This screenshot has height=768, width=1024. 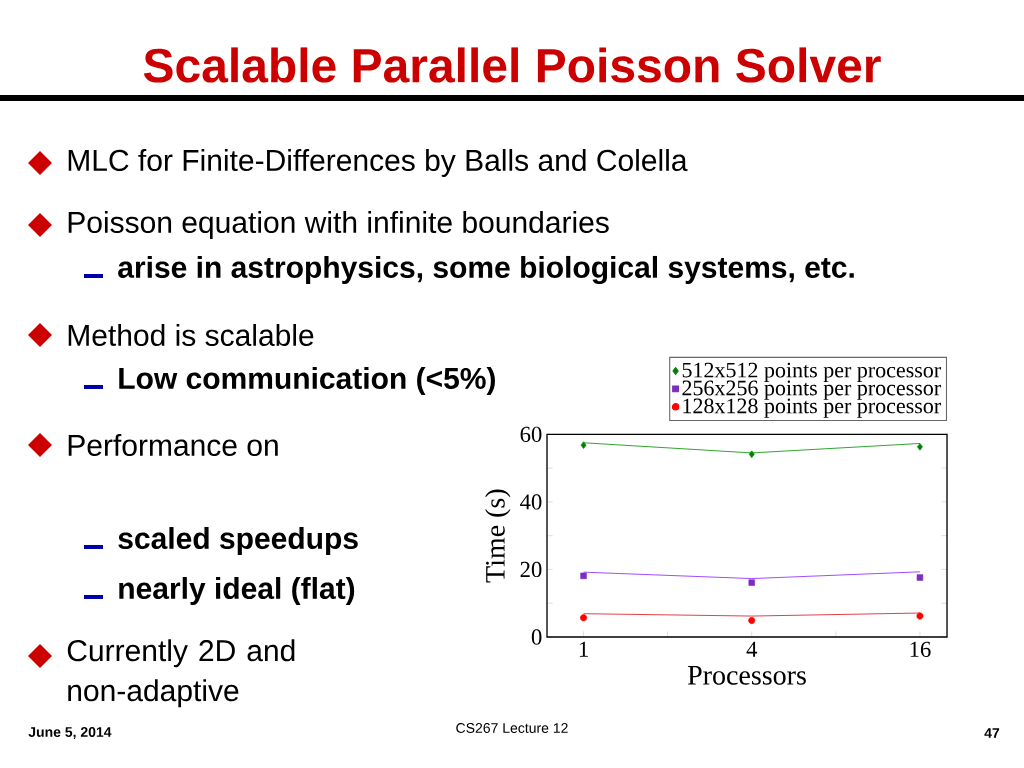 What do you see at coordinates (992, 733) in the screenshot?
I see `text: 47` at bounding box center [992, 733].